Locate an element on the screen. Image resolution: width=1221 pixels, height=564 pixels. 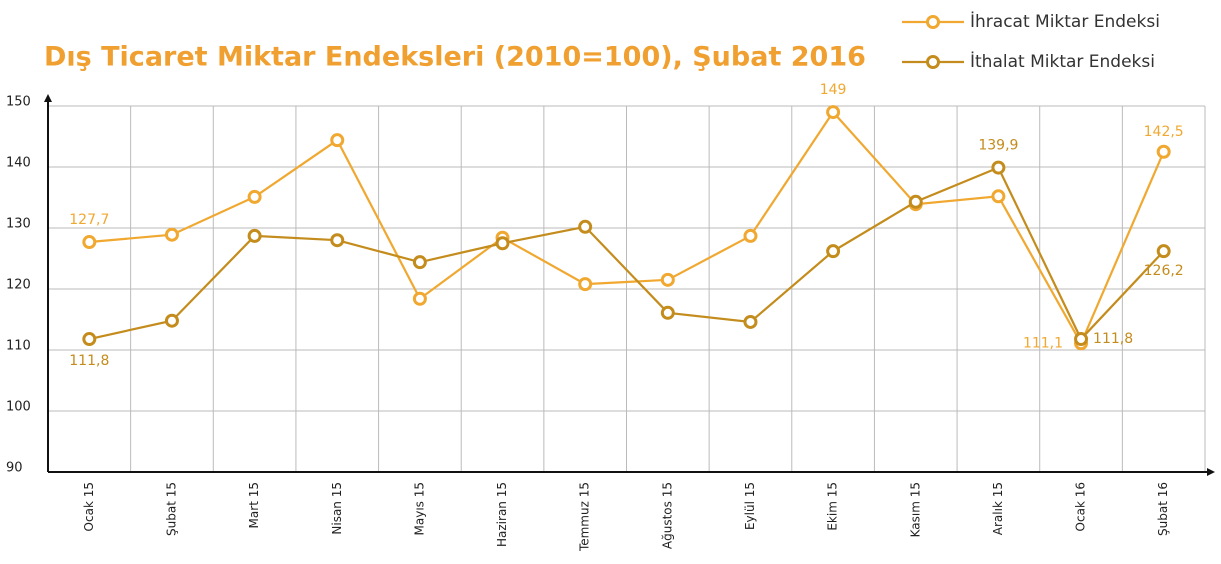
x-tick-label: Aralık 15 is located at coordinates (998, 508).